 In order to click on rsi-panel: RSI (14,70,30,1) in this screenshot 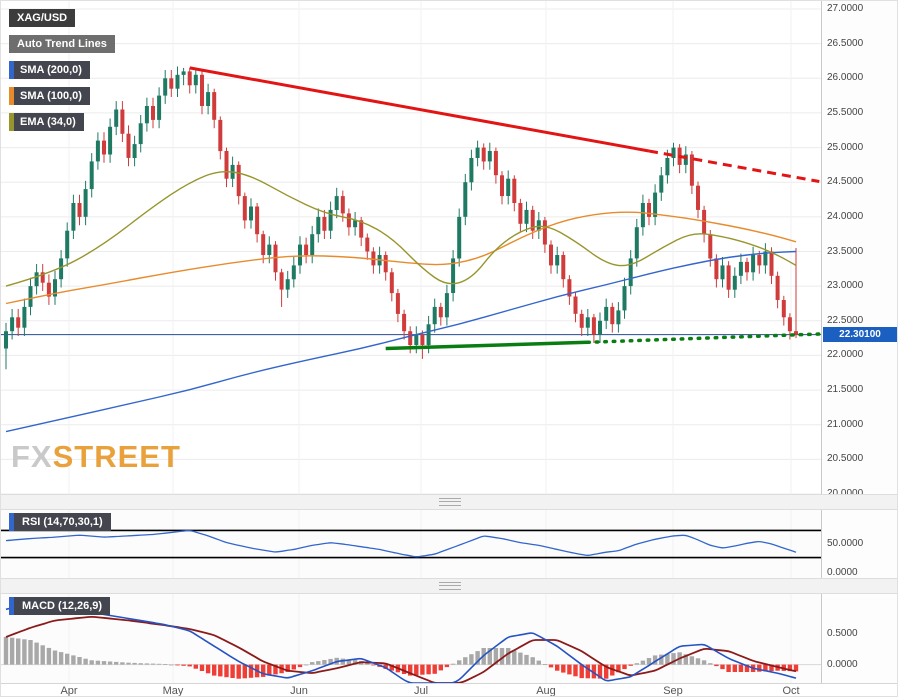, I will do `click(411, 544)`.